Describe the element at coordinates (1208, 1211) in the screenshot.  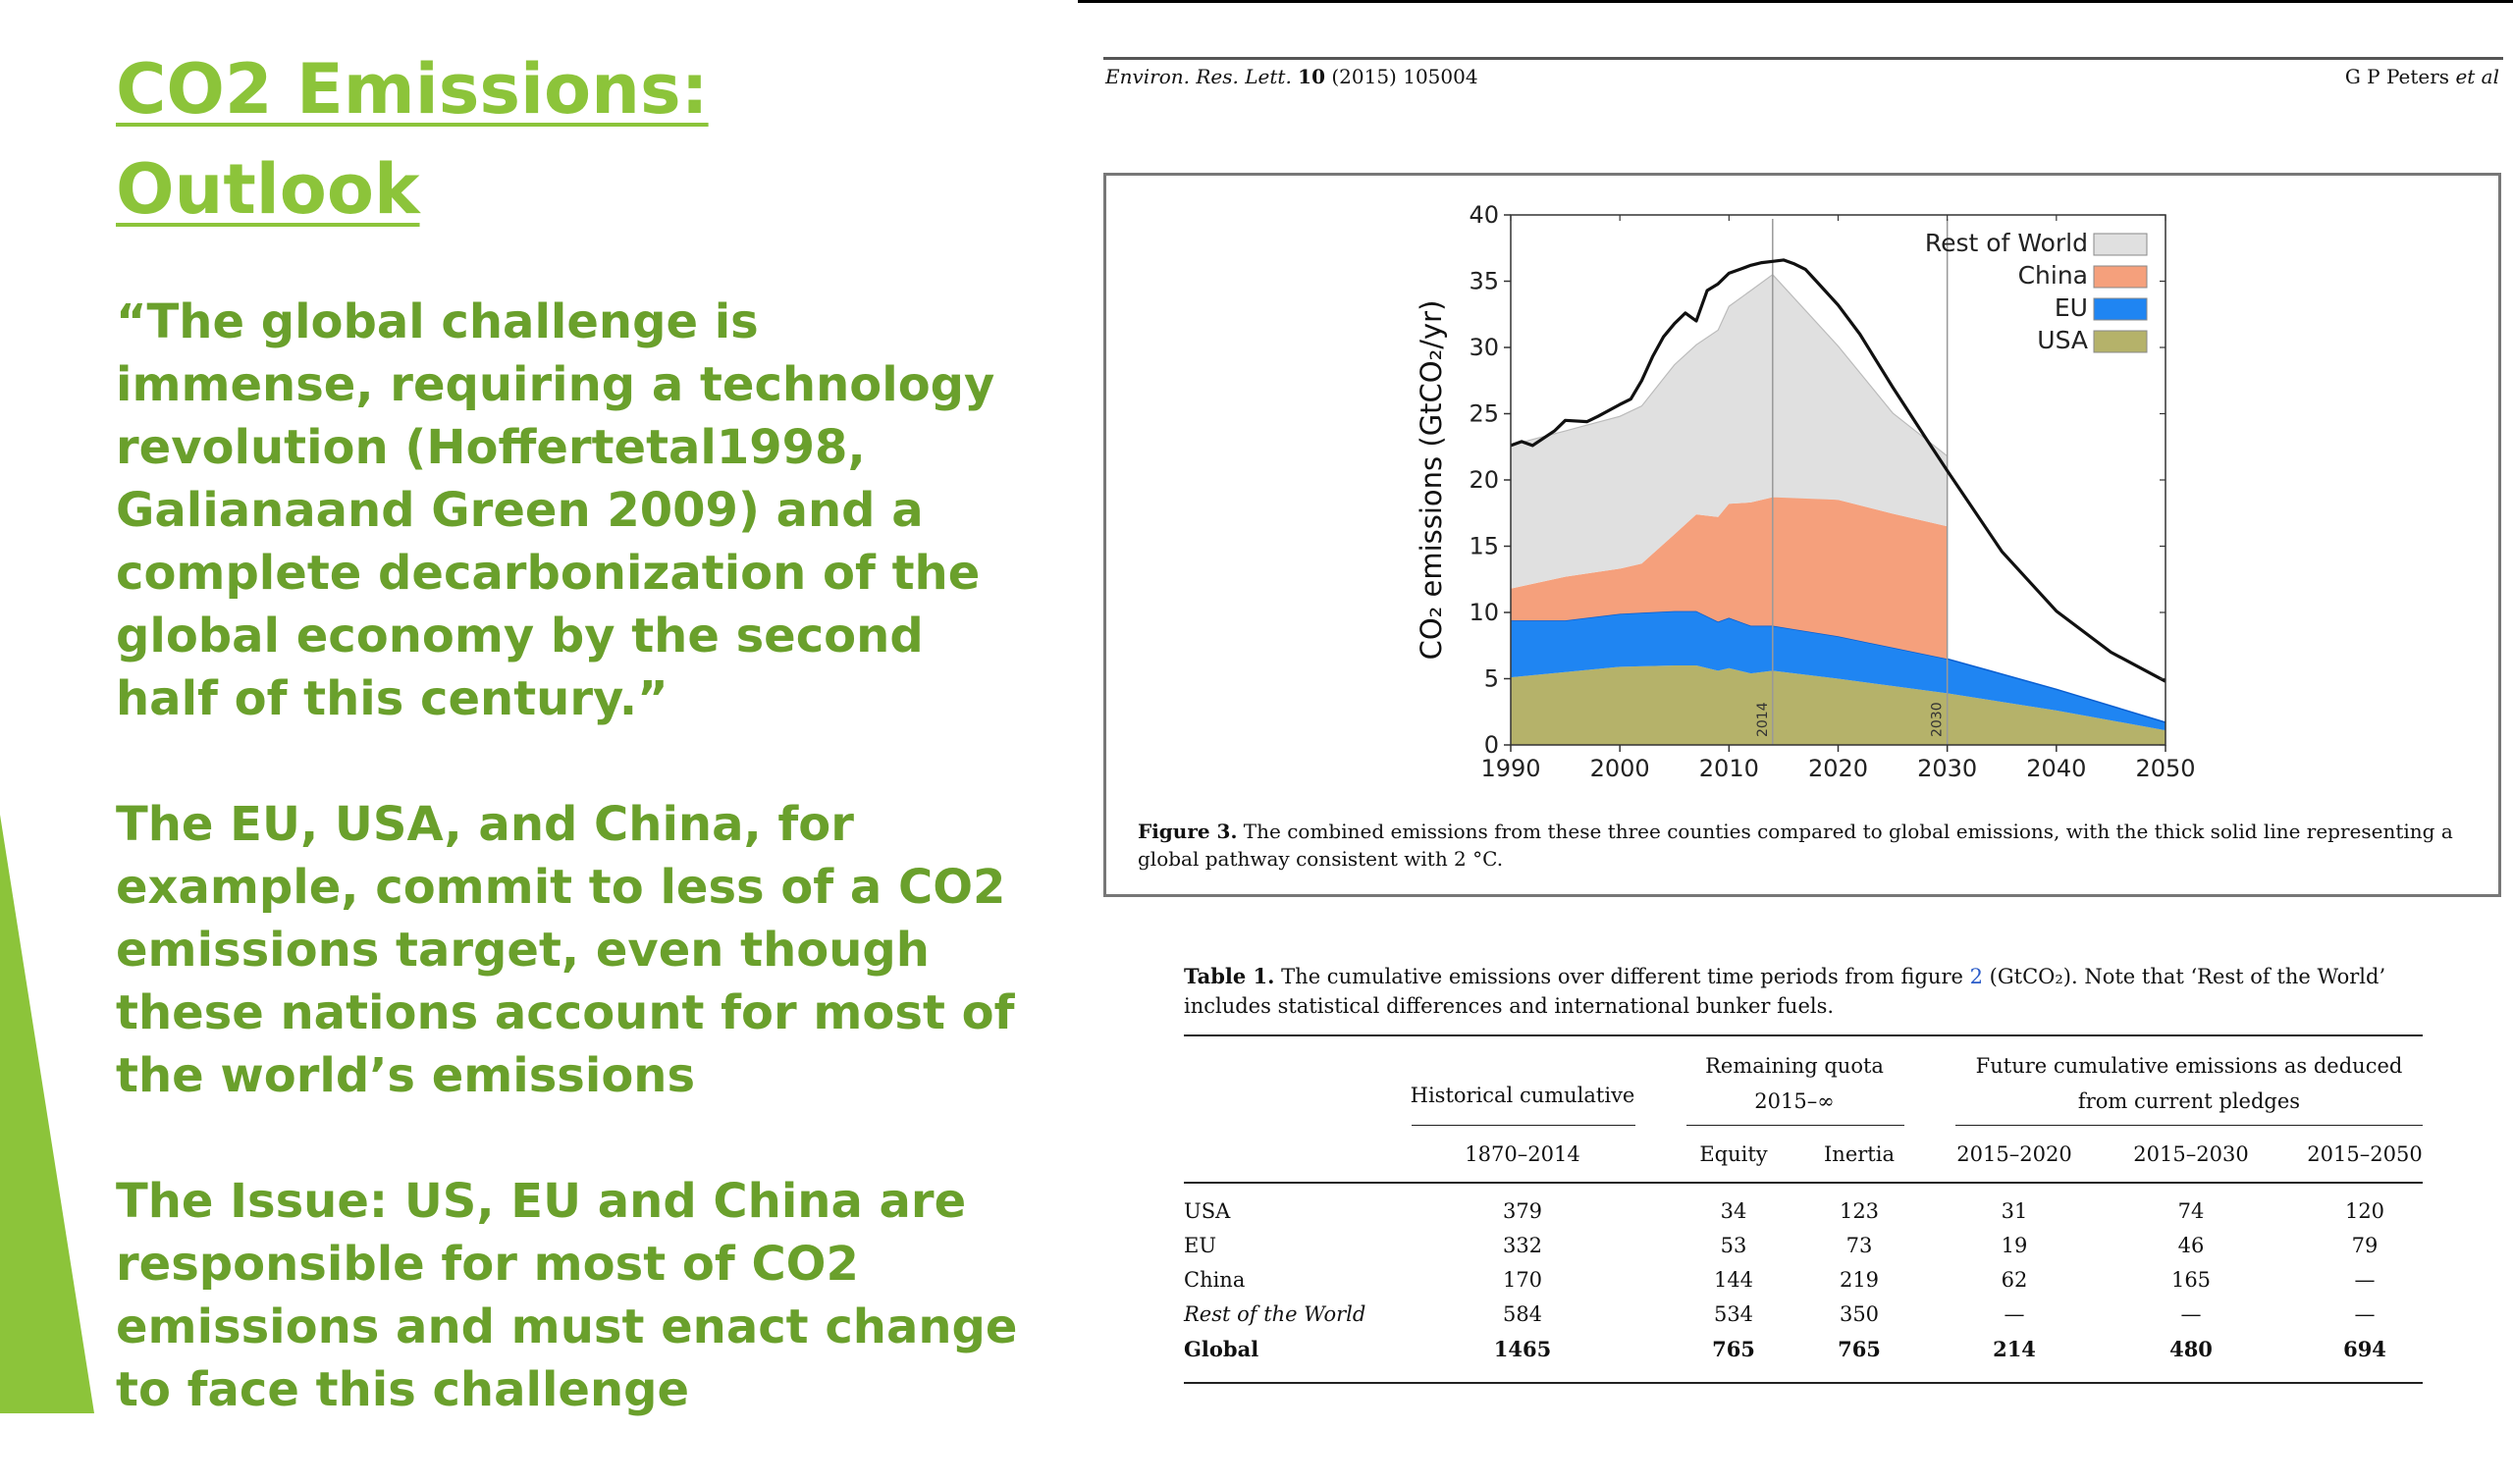
I see `table-row-label: USA` at that location.